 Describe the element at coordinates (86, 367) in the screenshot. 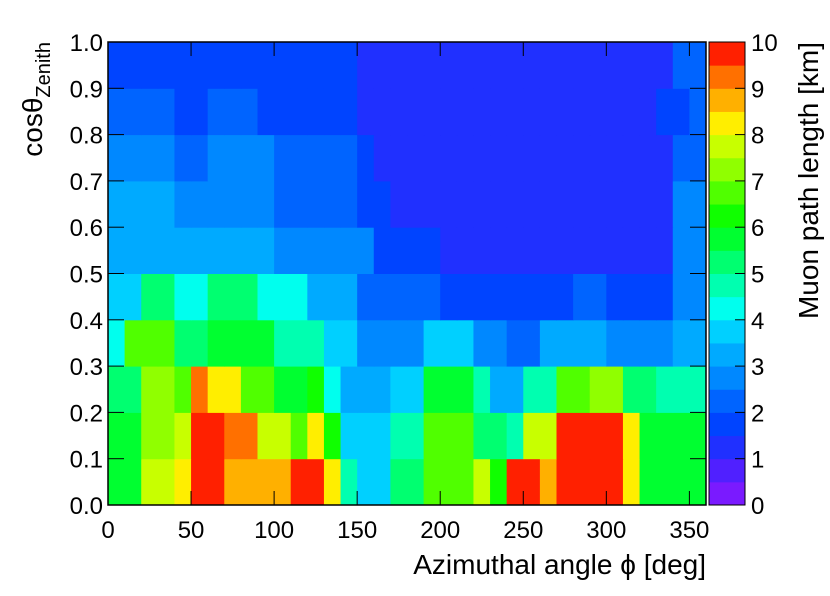

I see `y-tick-label: 0.3` at that location.